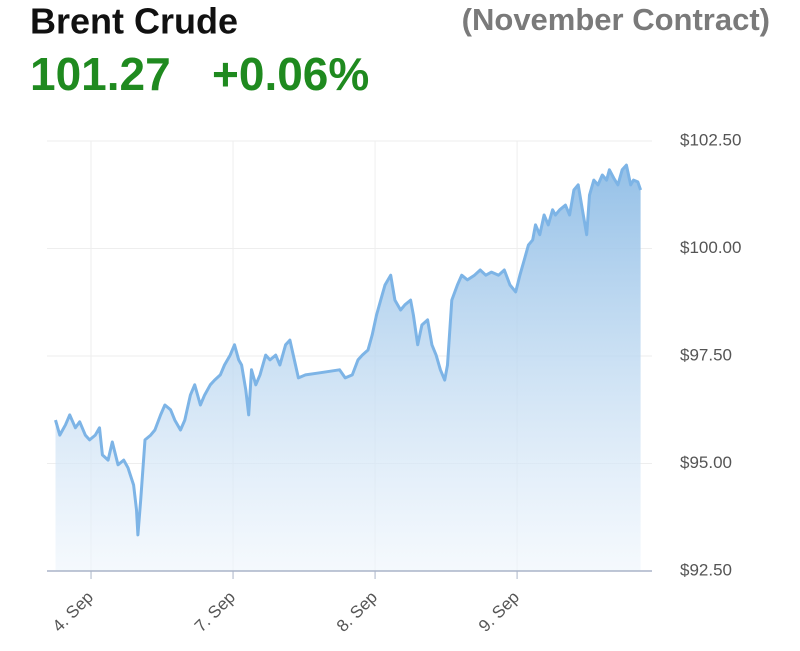 The height and width of the screenshot is (651, 800). What do you see at coordinates (706, 354) in the screenshot?
I see `y-tick-label: $97.50` at bounding box center [706, 354].